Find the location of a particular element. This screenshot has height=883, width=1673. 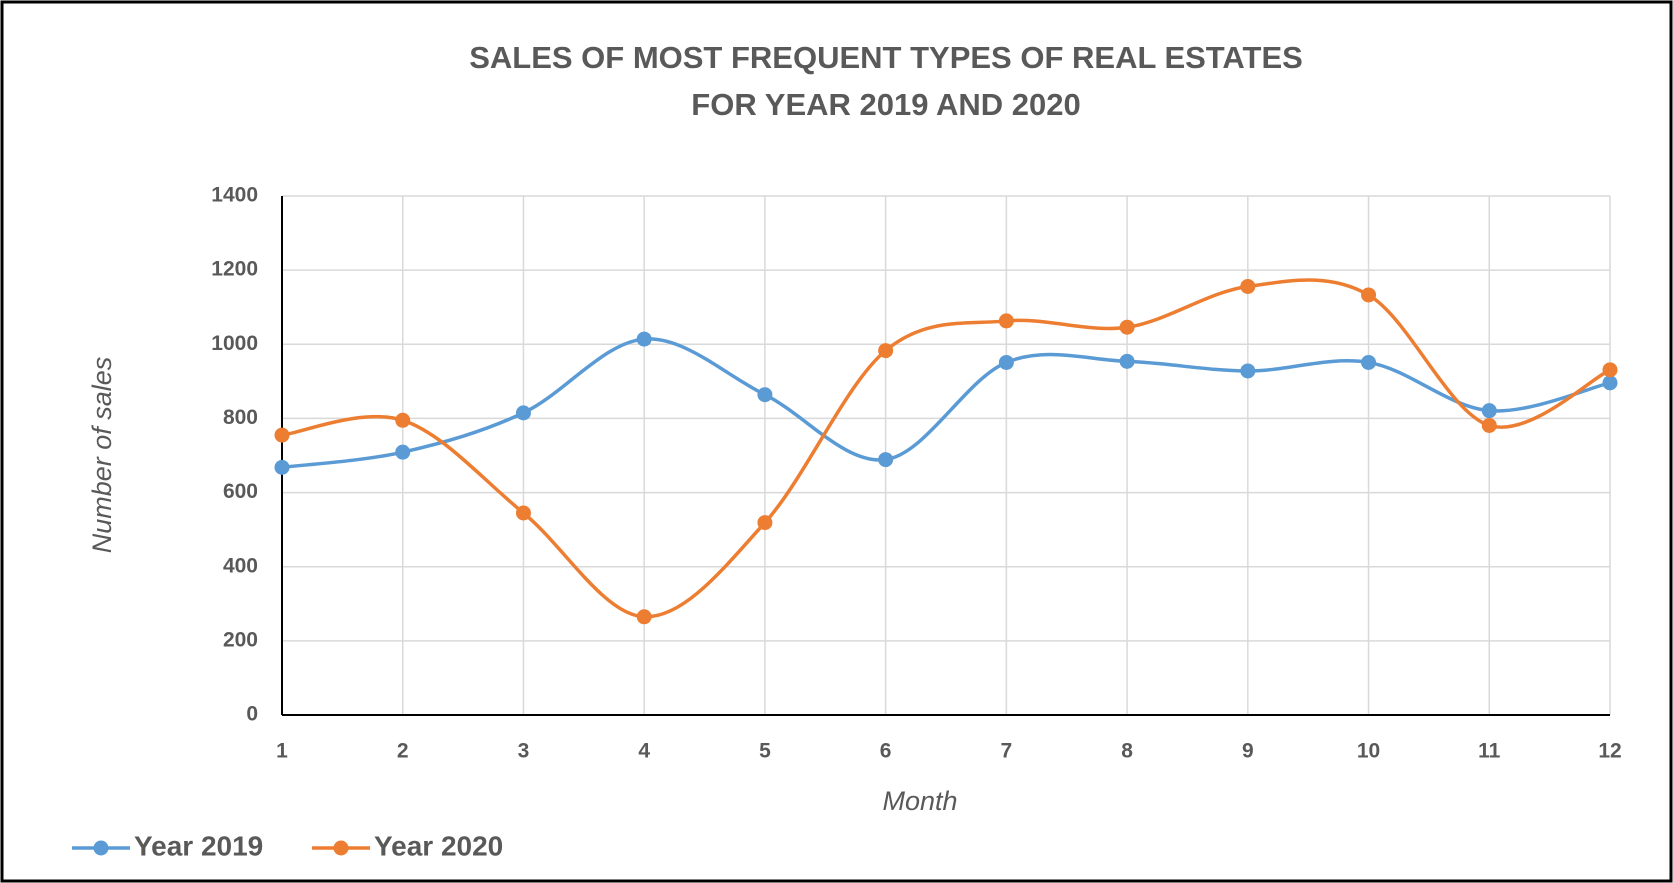

x-tick-label: 11 is located at coordinates (1489, 751).